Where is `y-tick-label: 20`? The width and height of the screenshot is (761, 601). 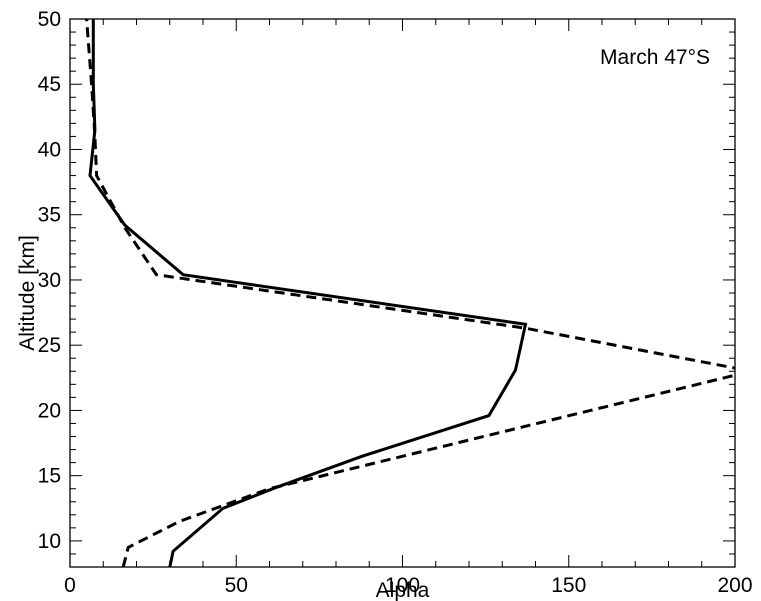
y-tick-label: 20 is located at coordinates (49, 410).